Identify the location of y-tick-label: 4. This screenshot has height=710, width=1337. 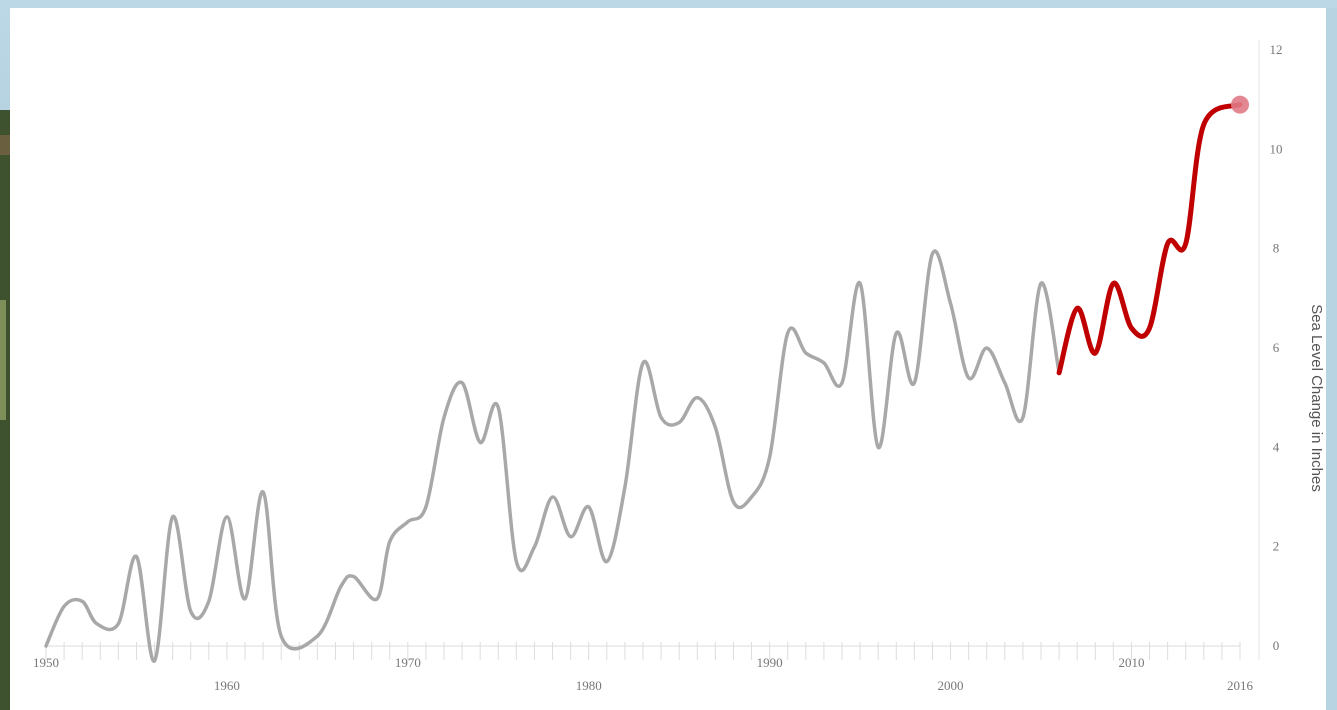
(1276, 446).